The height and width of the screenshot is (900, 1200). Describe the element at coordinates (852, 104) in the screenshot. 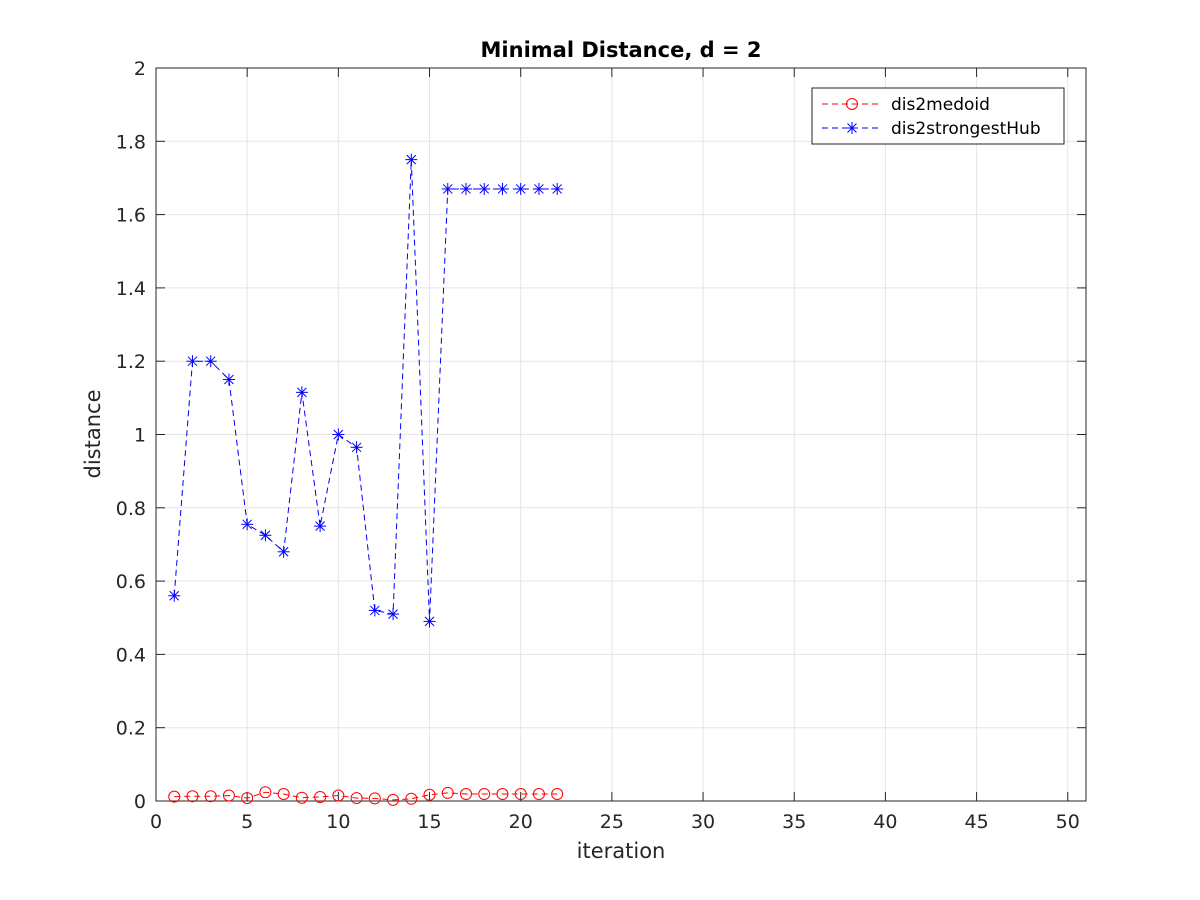

I see `legend-marker-circle-icon` at that location.